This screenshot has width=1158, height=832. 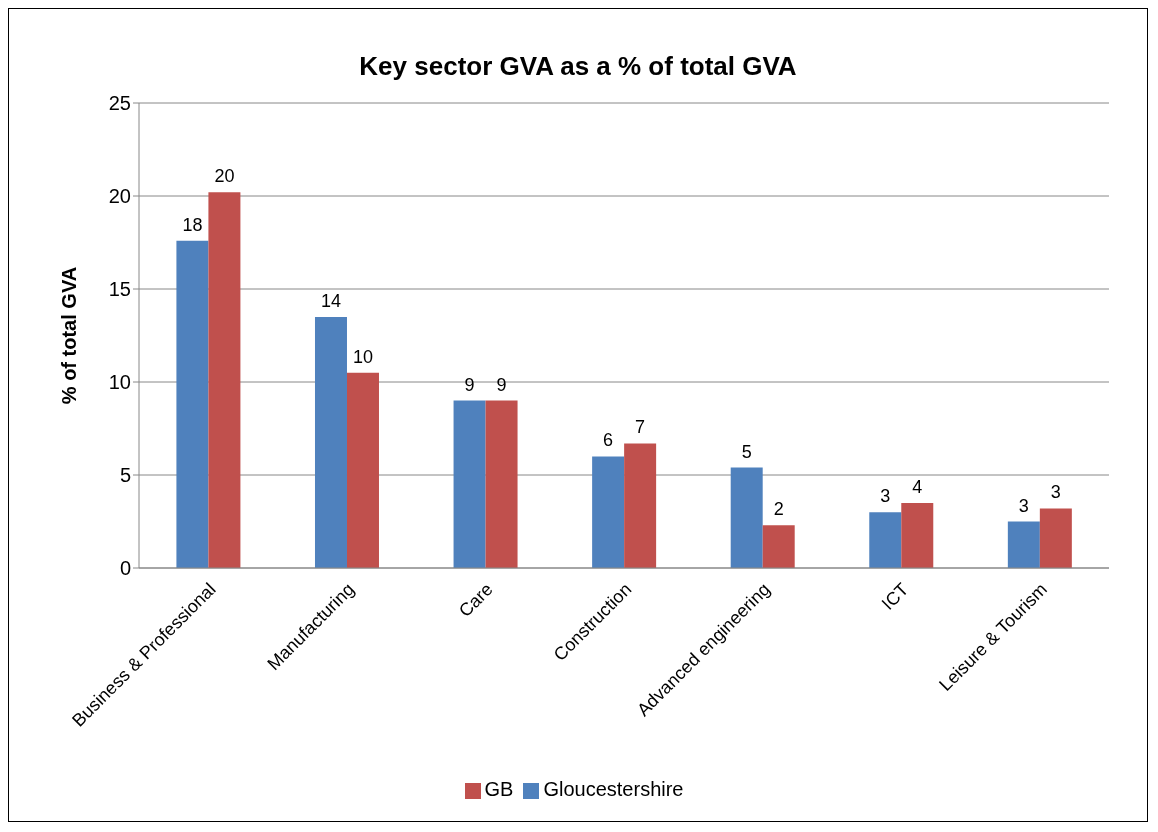 I want to click on data-label: 20, so click(x=224, y=176).